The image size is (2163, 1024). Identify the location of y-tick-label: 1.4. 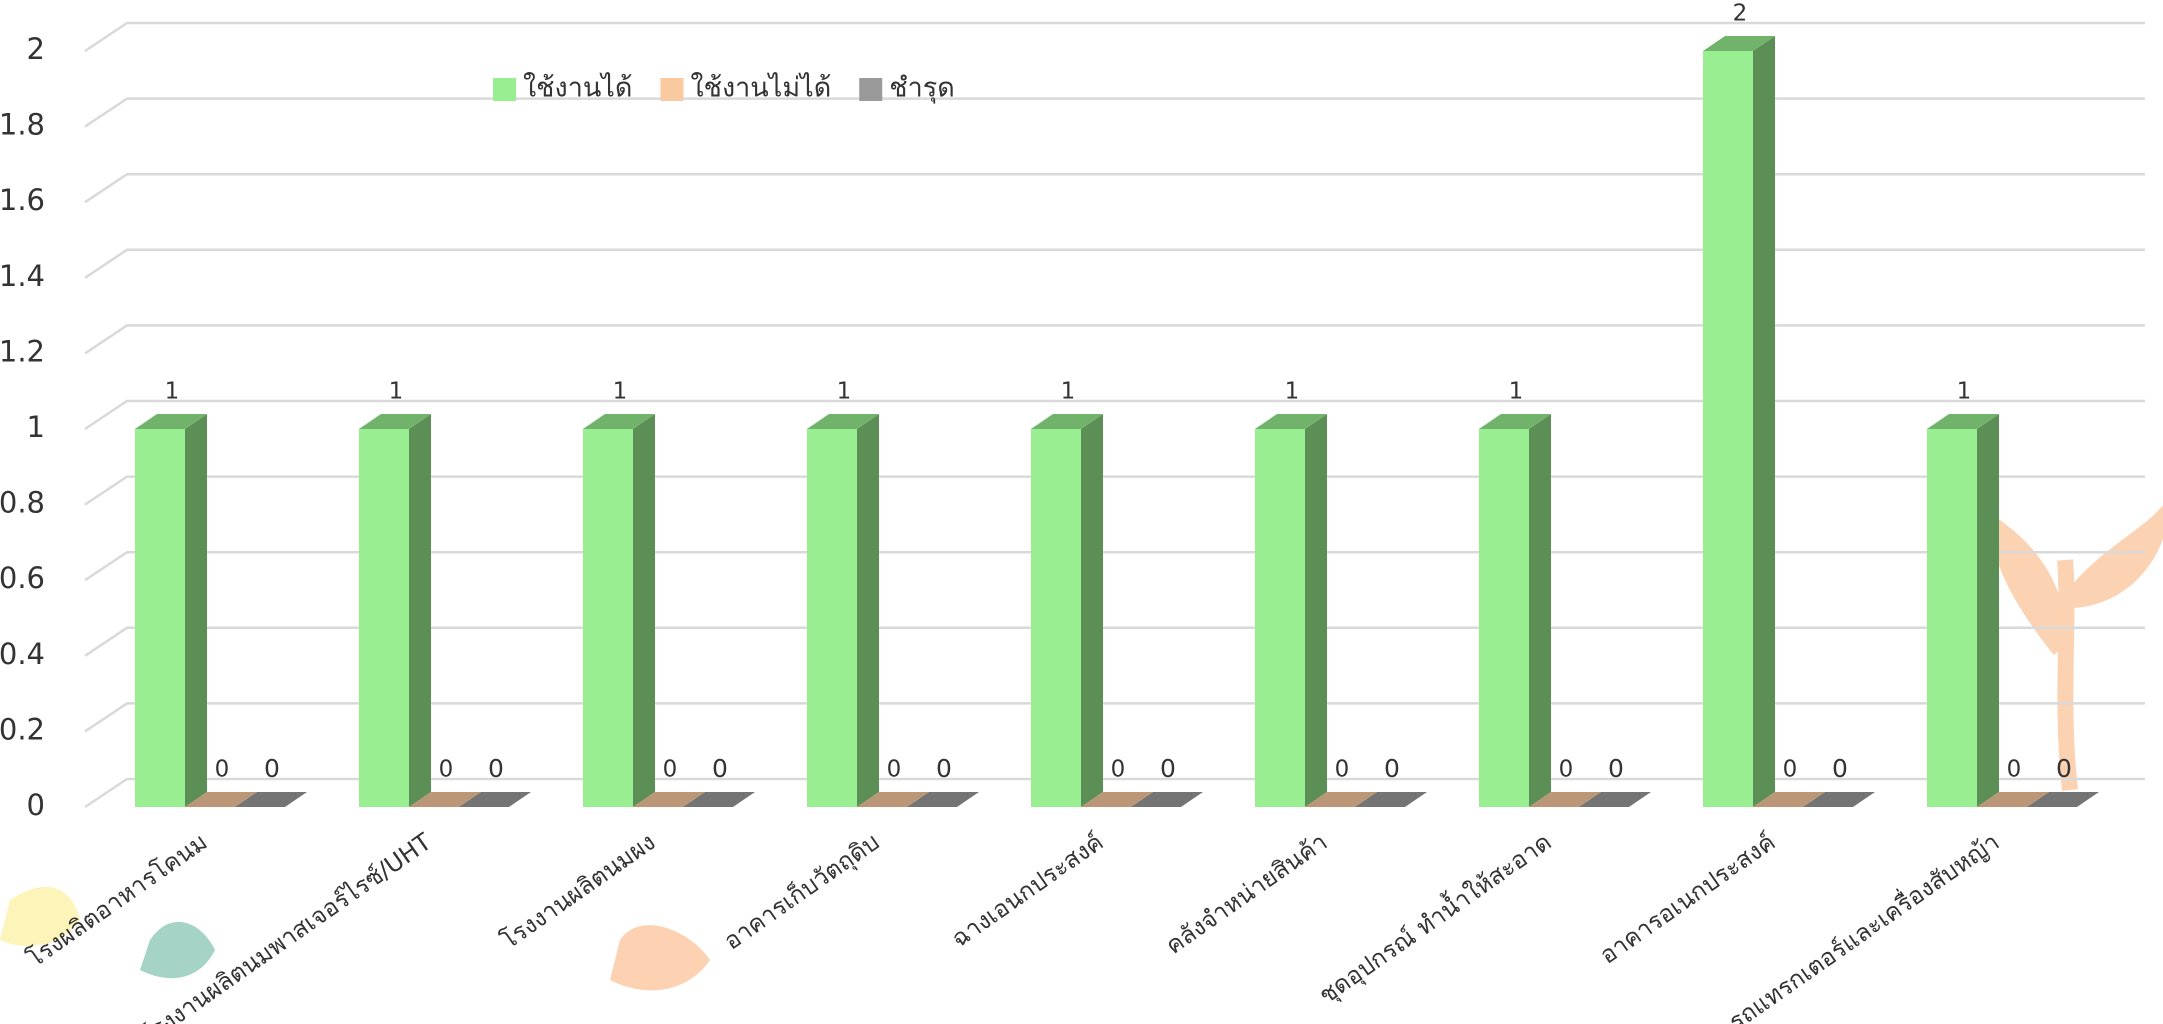
(22, 276).